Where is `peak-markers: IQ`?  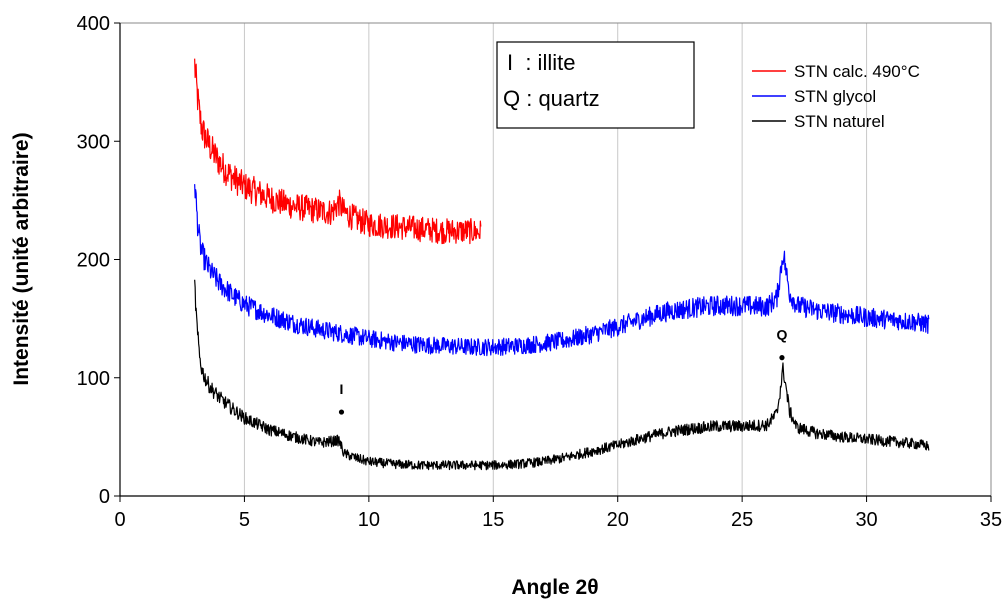
peak-markers: IQ is located at coordinates (563, 371).